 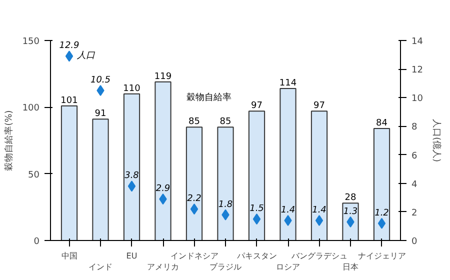 I want to click on data-label: 114, so click(x=288, y=83).